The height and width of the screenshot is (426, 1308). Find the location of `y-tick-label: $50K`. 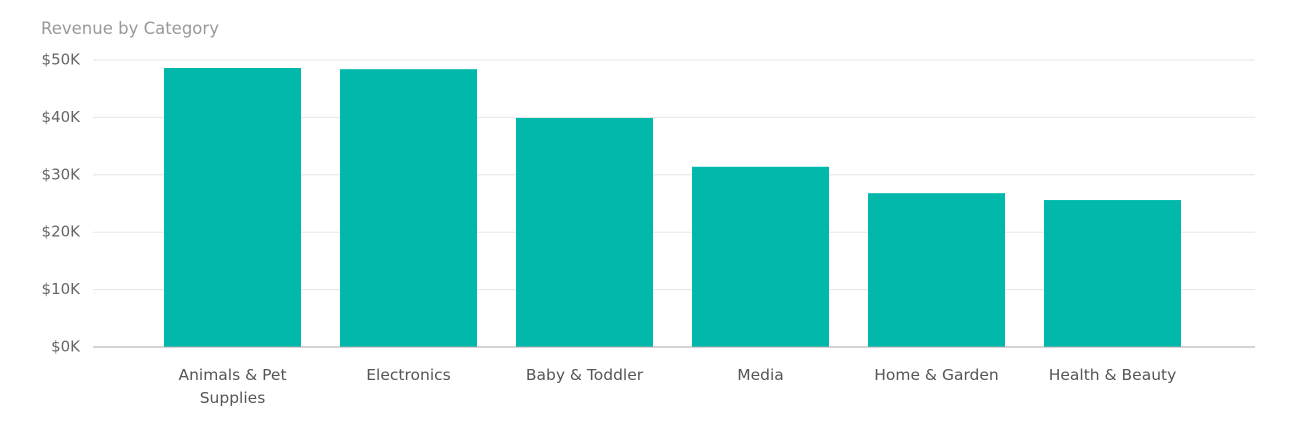

y-tick-label: $50K is located at coordinates (62, 60).